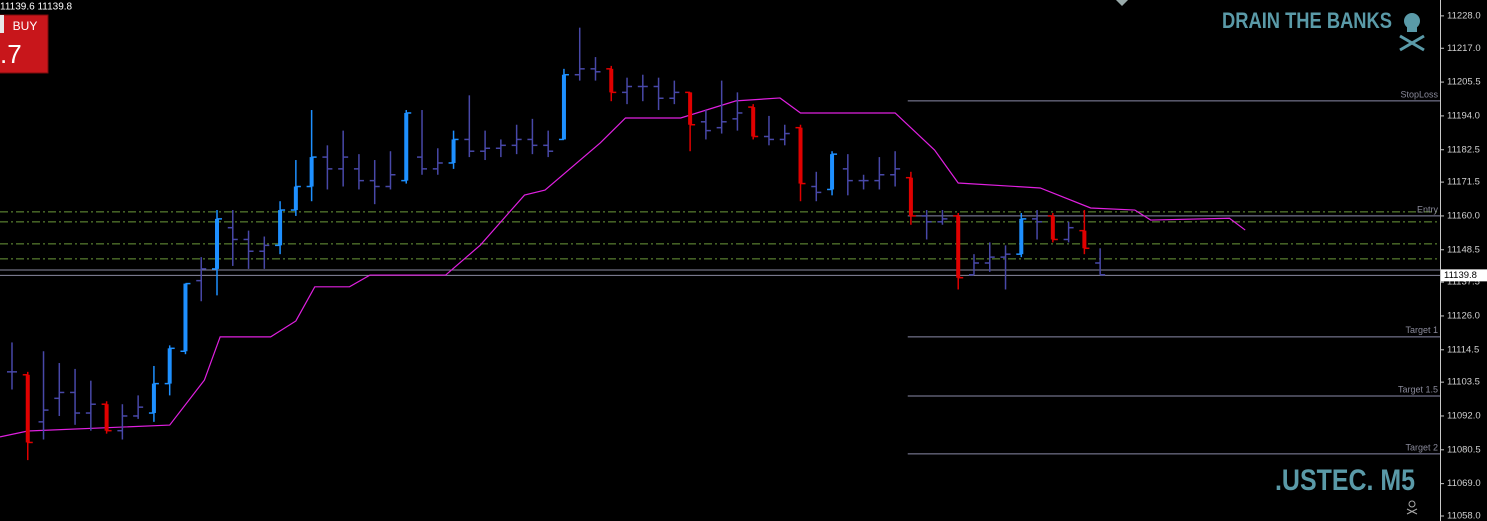  I want to click on level-label: Entry, so click(1428, 209).